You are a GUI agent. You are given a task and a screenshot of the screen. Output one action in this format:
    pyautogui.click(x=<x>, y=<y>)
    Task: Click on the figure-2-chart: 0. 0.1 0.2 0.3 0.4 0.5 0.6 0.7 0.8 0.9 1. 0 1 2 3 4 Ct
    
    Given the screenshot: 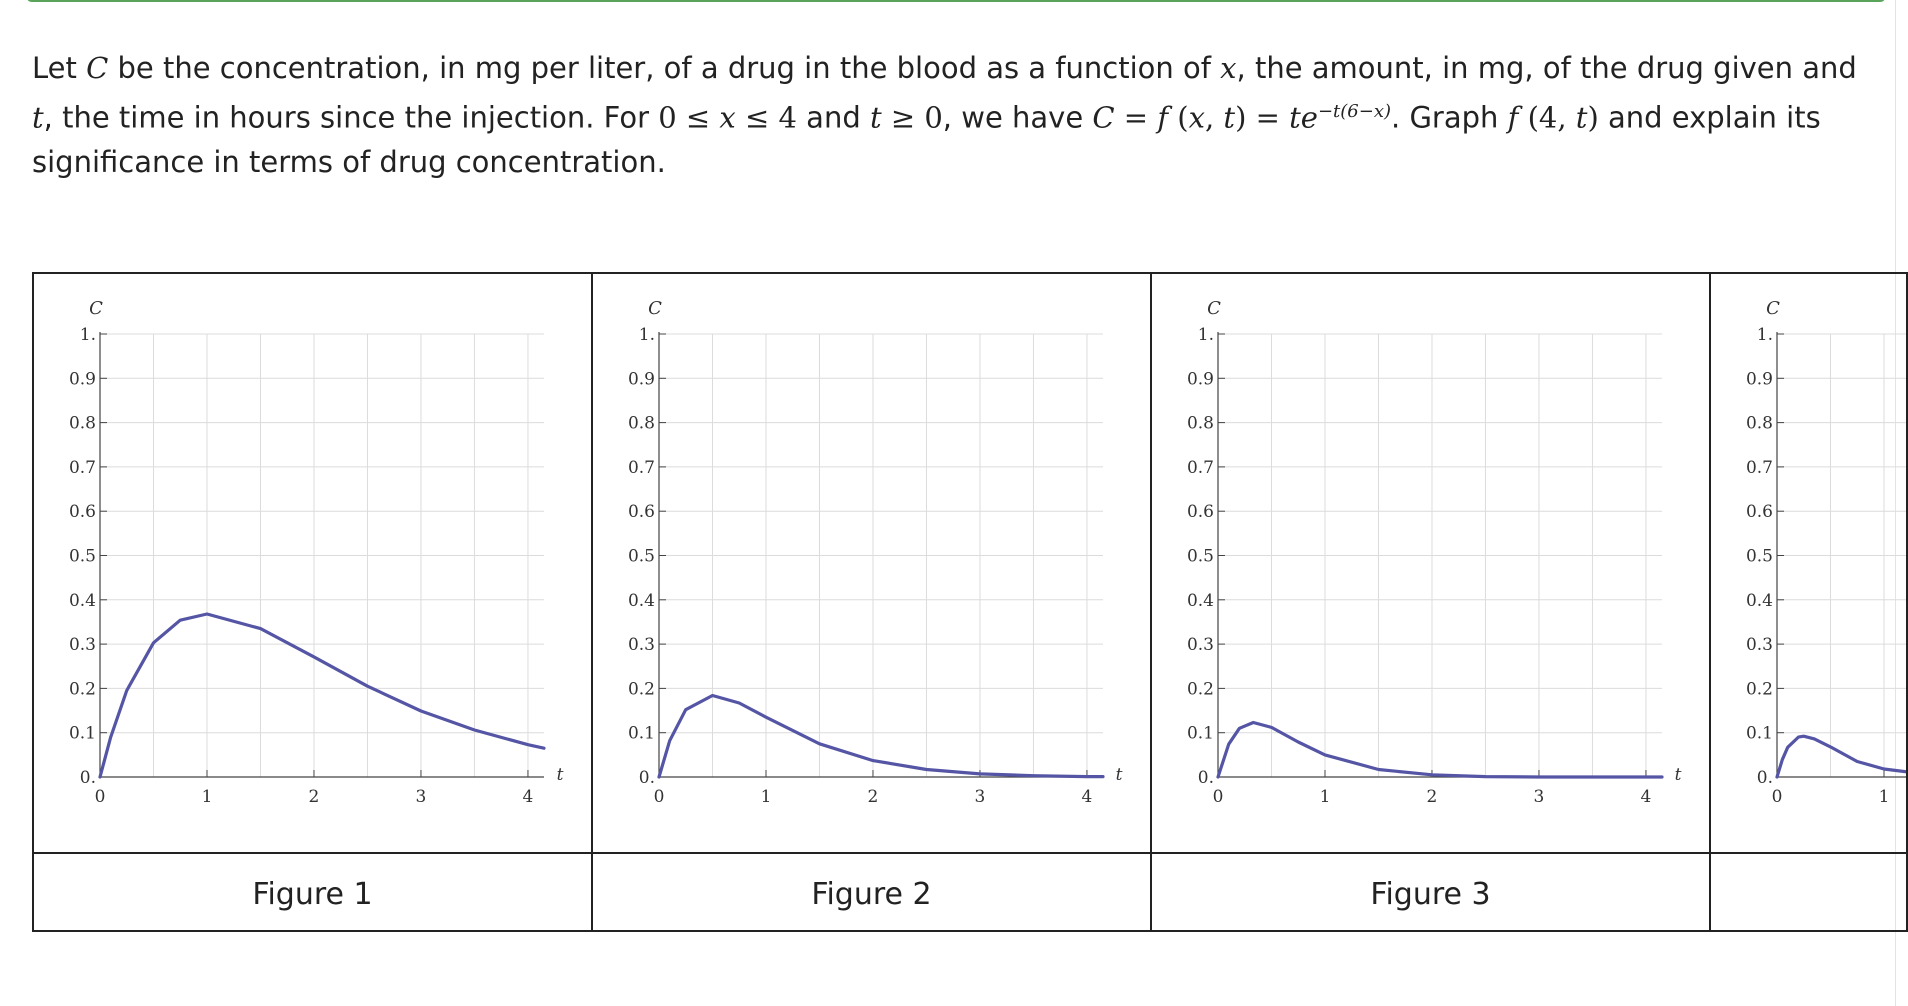 What is the action you would take?
    pyautogui.click(x=875, y=552)
    